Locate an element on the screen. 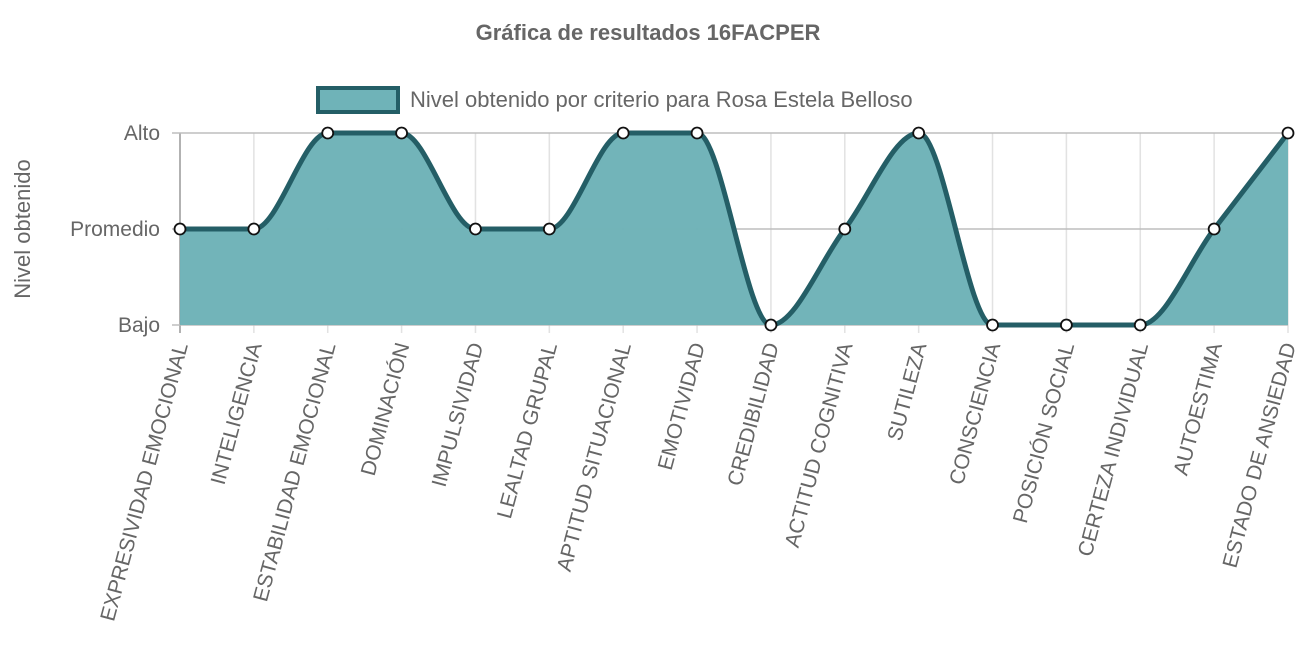 This screenshot has height=648, width=1296. y-tick-label: Promedio is located at coordinates (115, 229).